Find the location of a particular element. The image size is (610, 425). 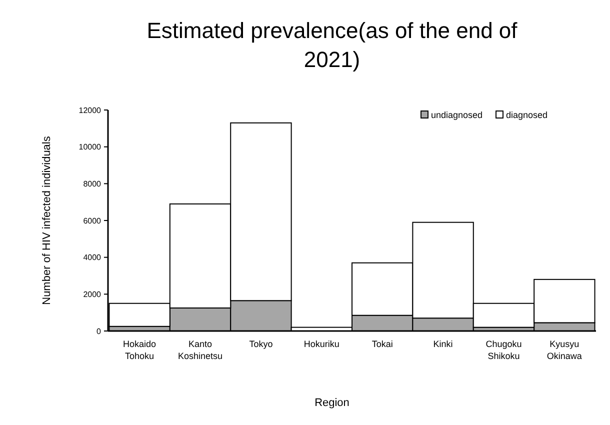

y-tick-label: 0 is located at coordinates (99, 331).